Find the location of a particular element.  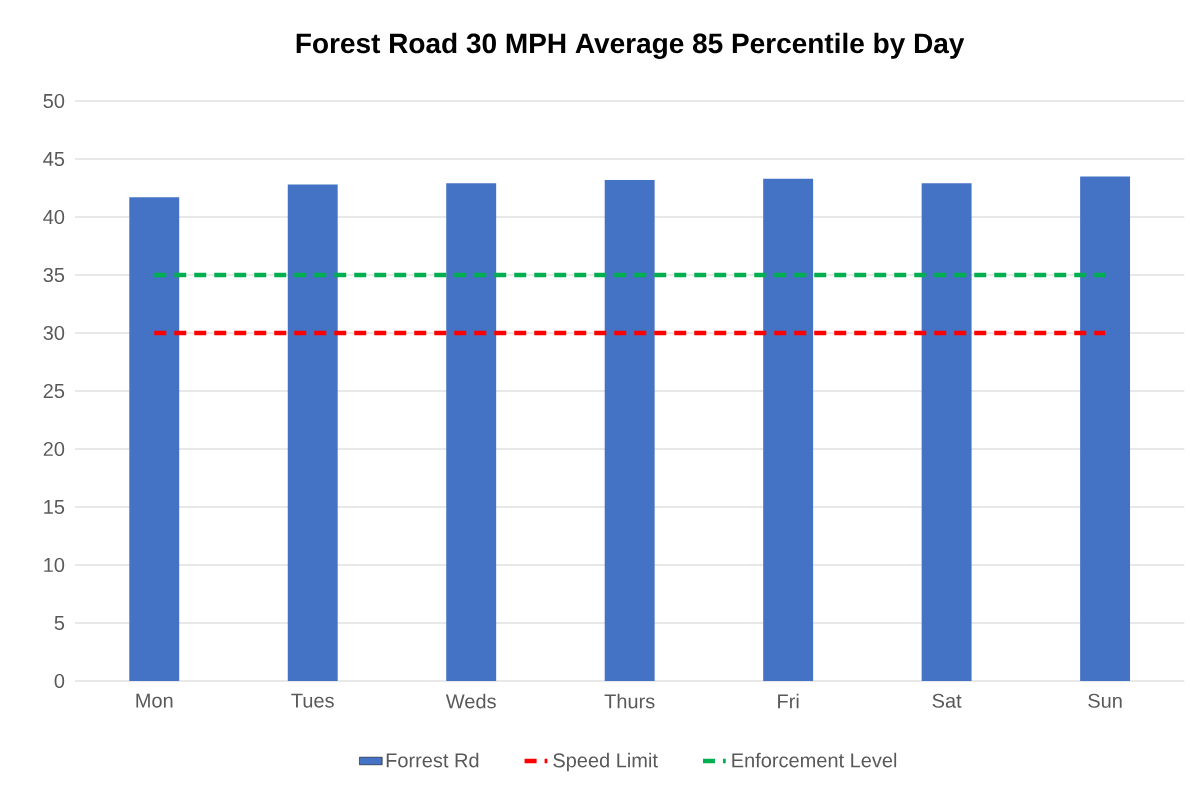

y-tick-label: 45 is located at coordinates (54, 159).